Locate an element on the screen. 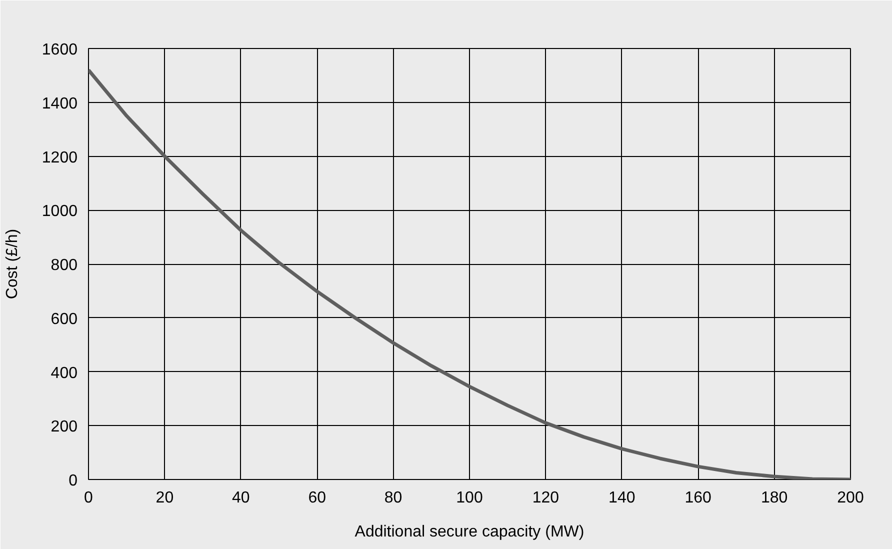 This screenshot has height=549, width=892. y-tick-label: 1400 is located at coordinates (60, 103).